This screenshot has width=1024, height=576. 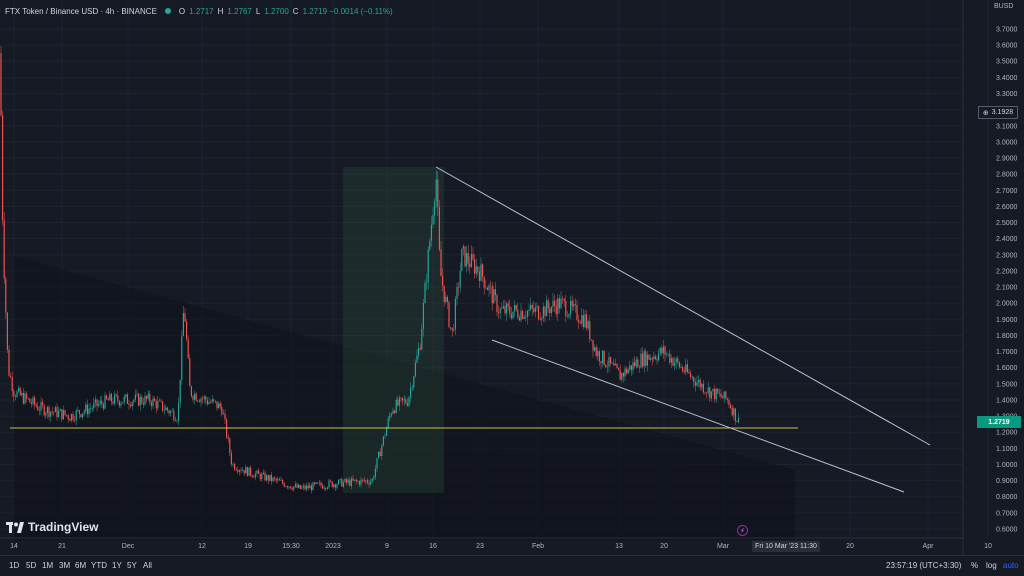 What do you see at coordinates (991, 565) in the screenshot?
I see `log-toggle: log` at bounding box center [991, 565].